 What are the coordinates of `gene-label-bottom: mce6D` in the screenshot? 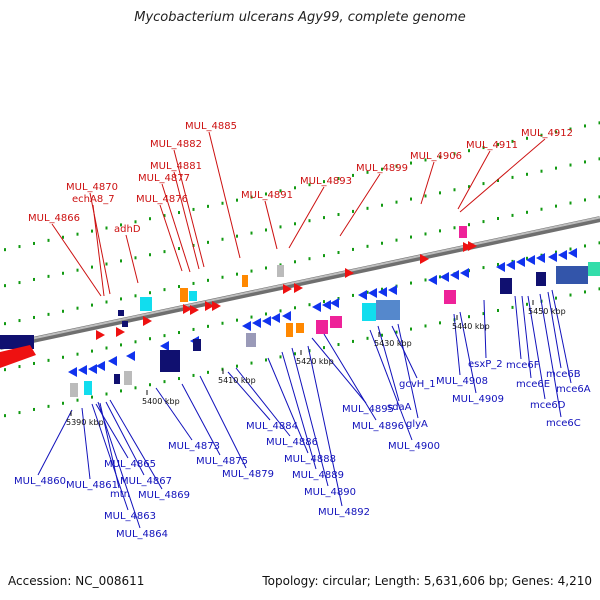 It's located at (548, 405).